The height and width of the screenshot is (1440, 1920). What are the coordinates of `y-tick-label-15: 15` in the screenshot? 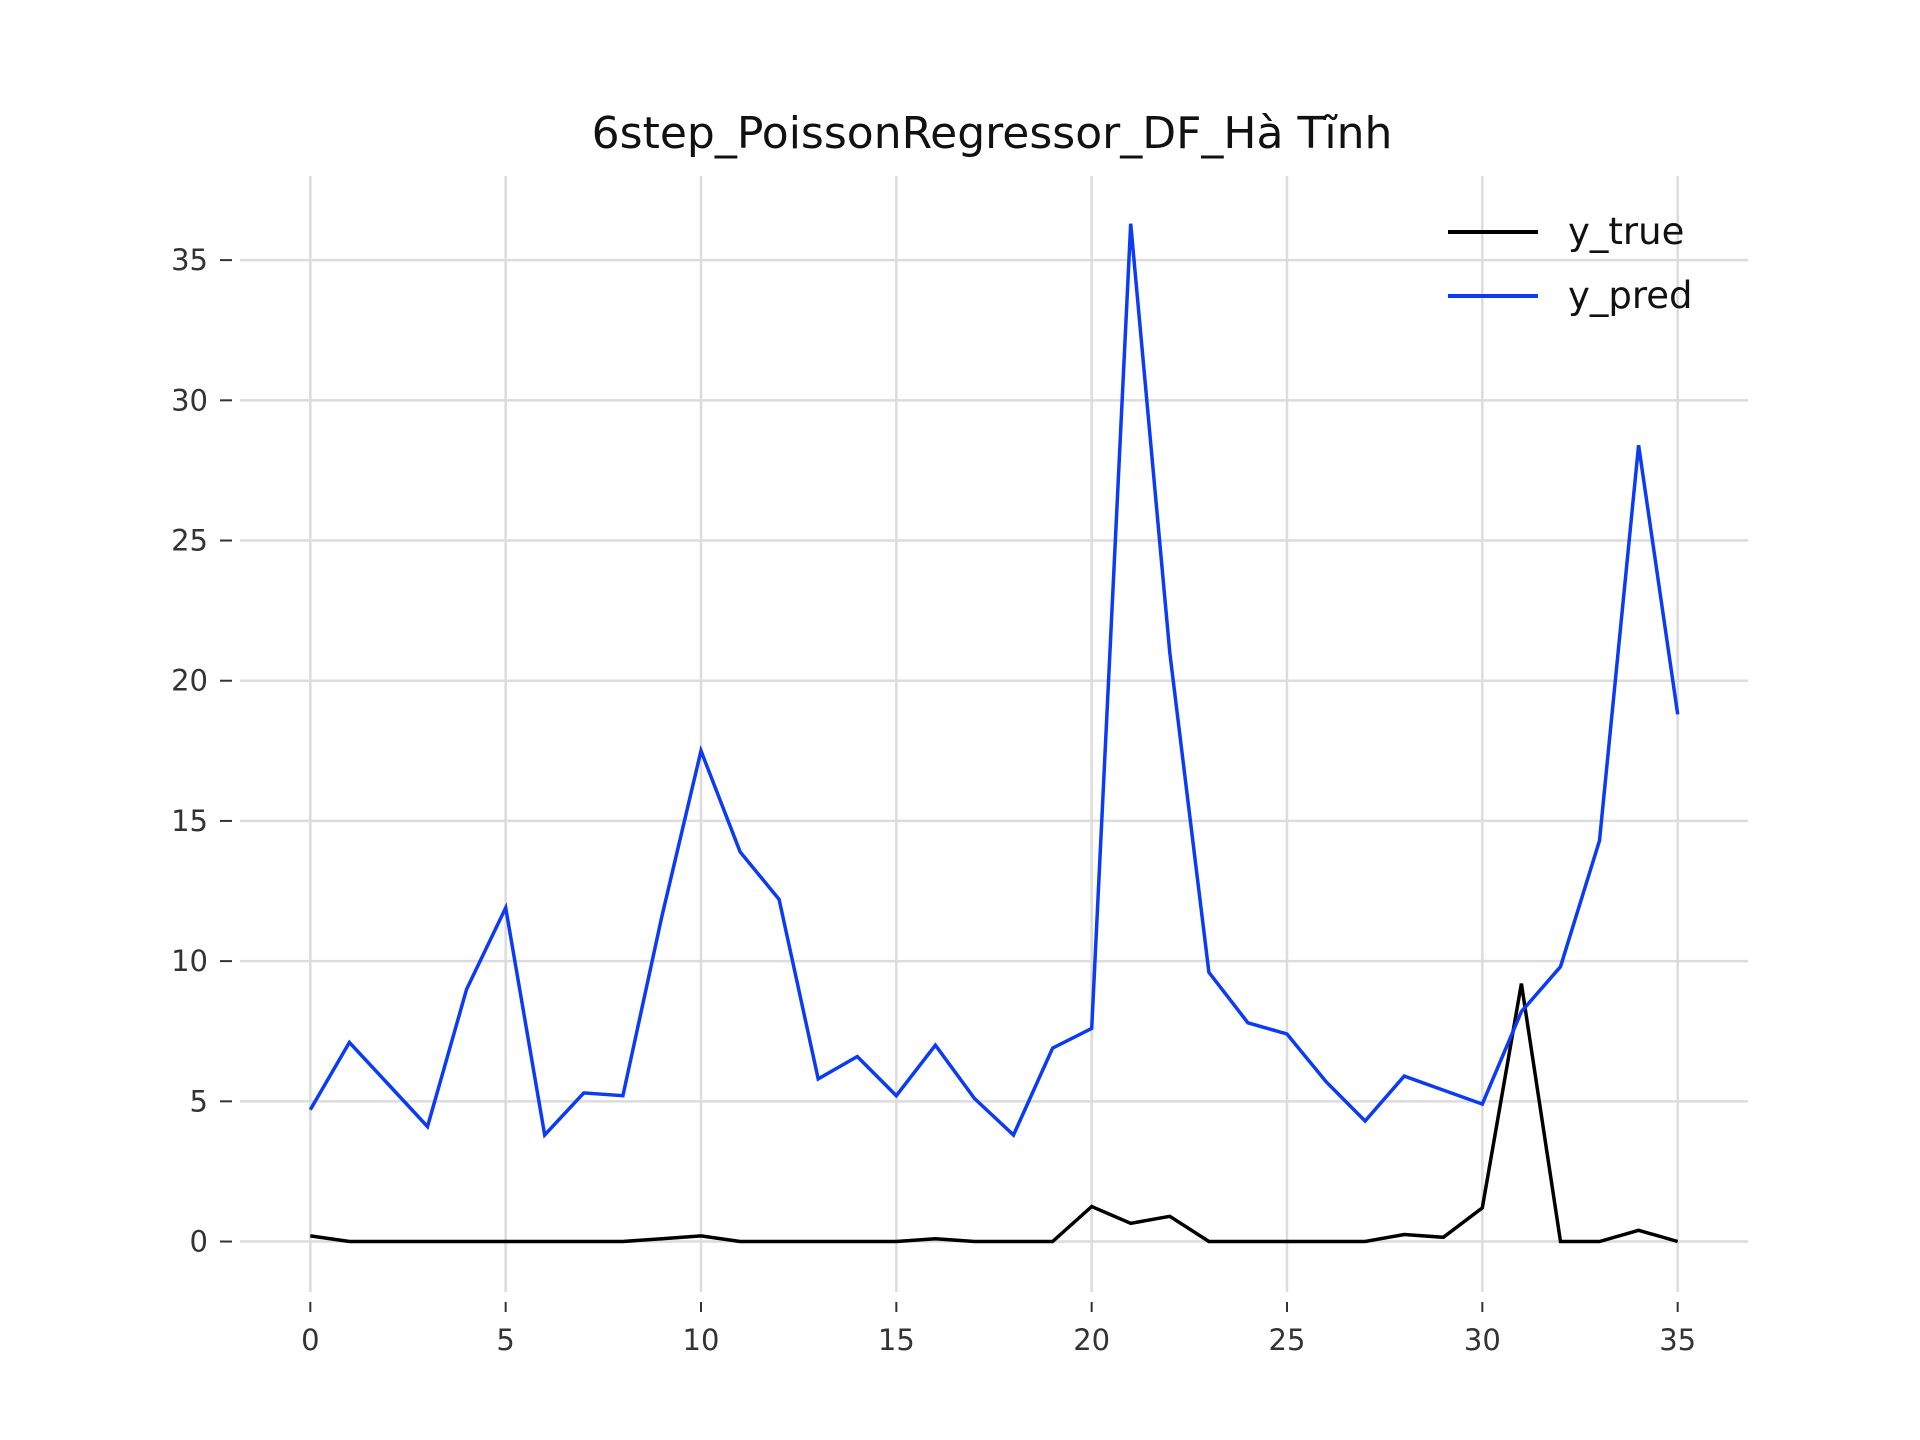 It's located at (189, 821).